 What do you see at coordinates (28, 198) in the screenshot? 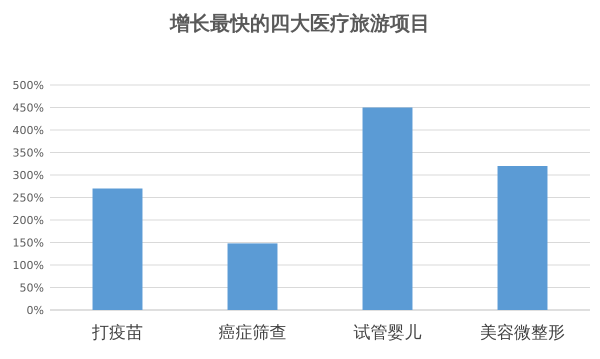
I see `y-tick-label: 250%` at bounding box center [28, 198].